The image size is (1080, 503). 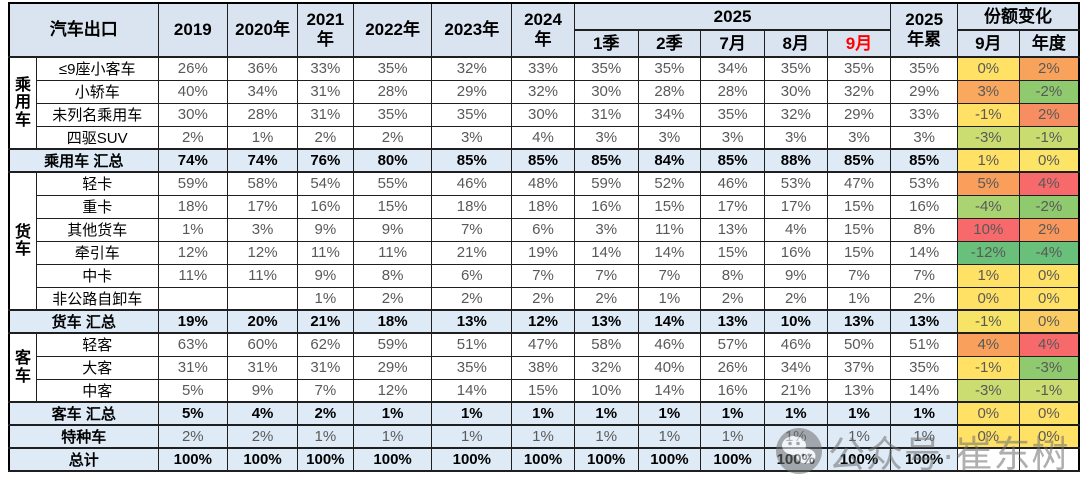 I want to click on value-cell: 60%, so click(x=262, y=344).